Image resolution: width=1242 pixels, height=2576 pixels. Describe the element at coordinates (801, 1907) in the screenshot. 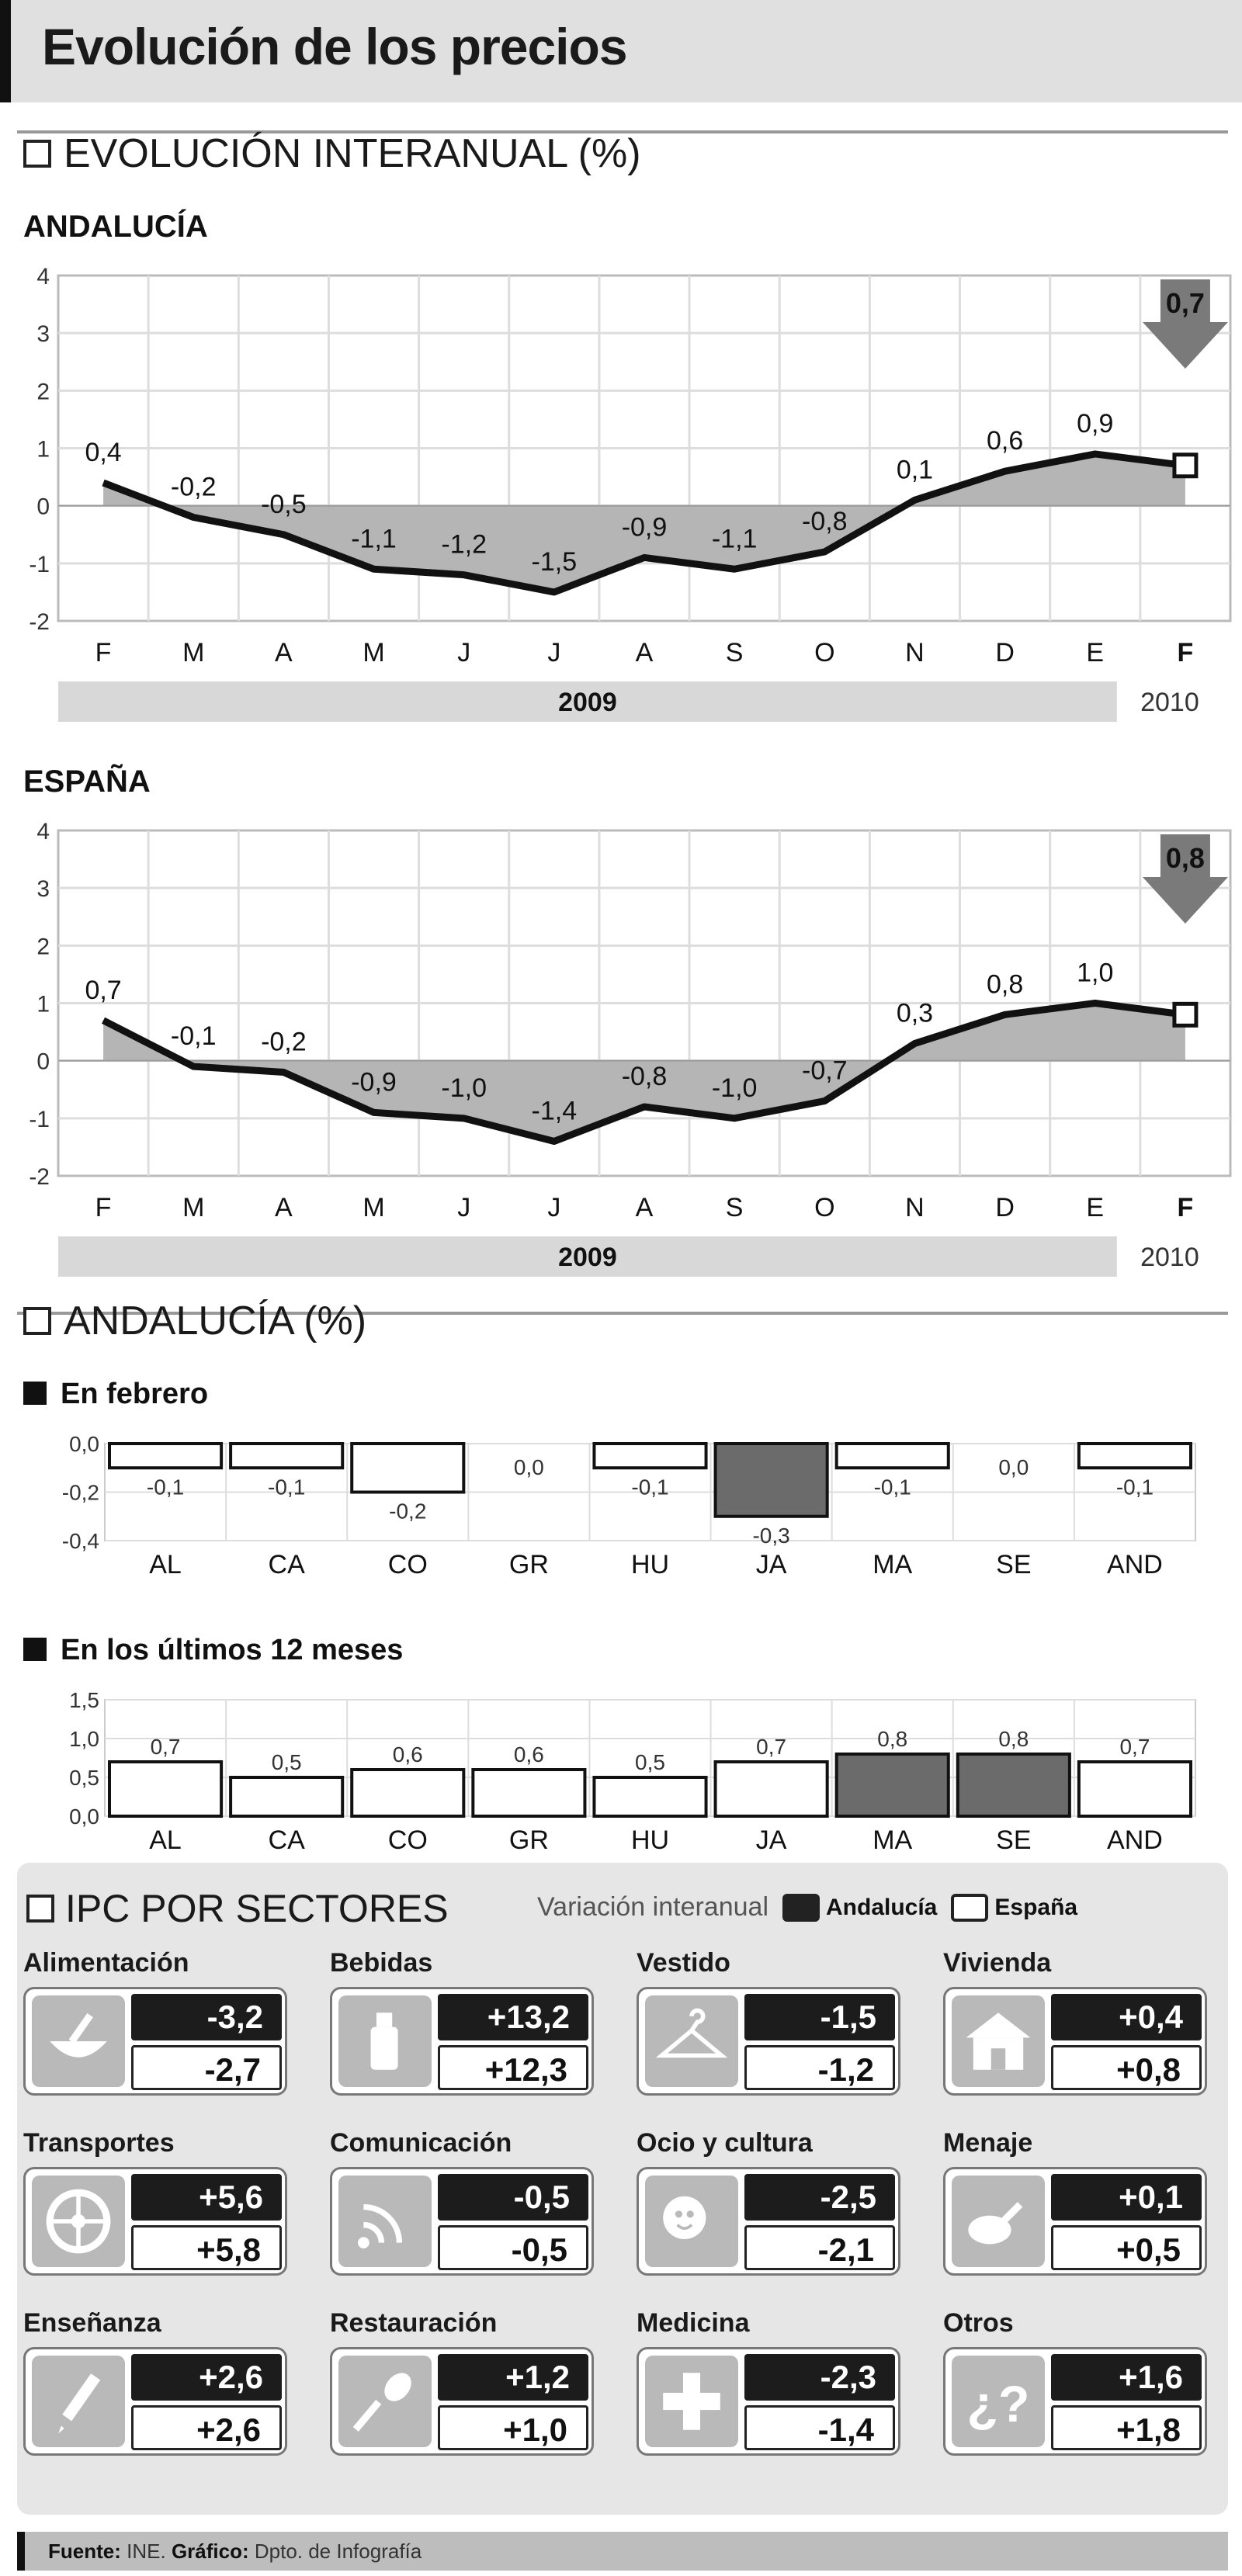

I see `legend-andalucia-swatch` at that location.